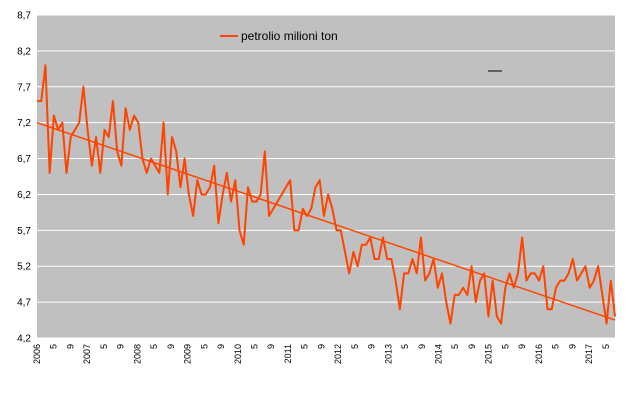  I want to click on y-tick-label: 7,2, so click(24, 123).